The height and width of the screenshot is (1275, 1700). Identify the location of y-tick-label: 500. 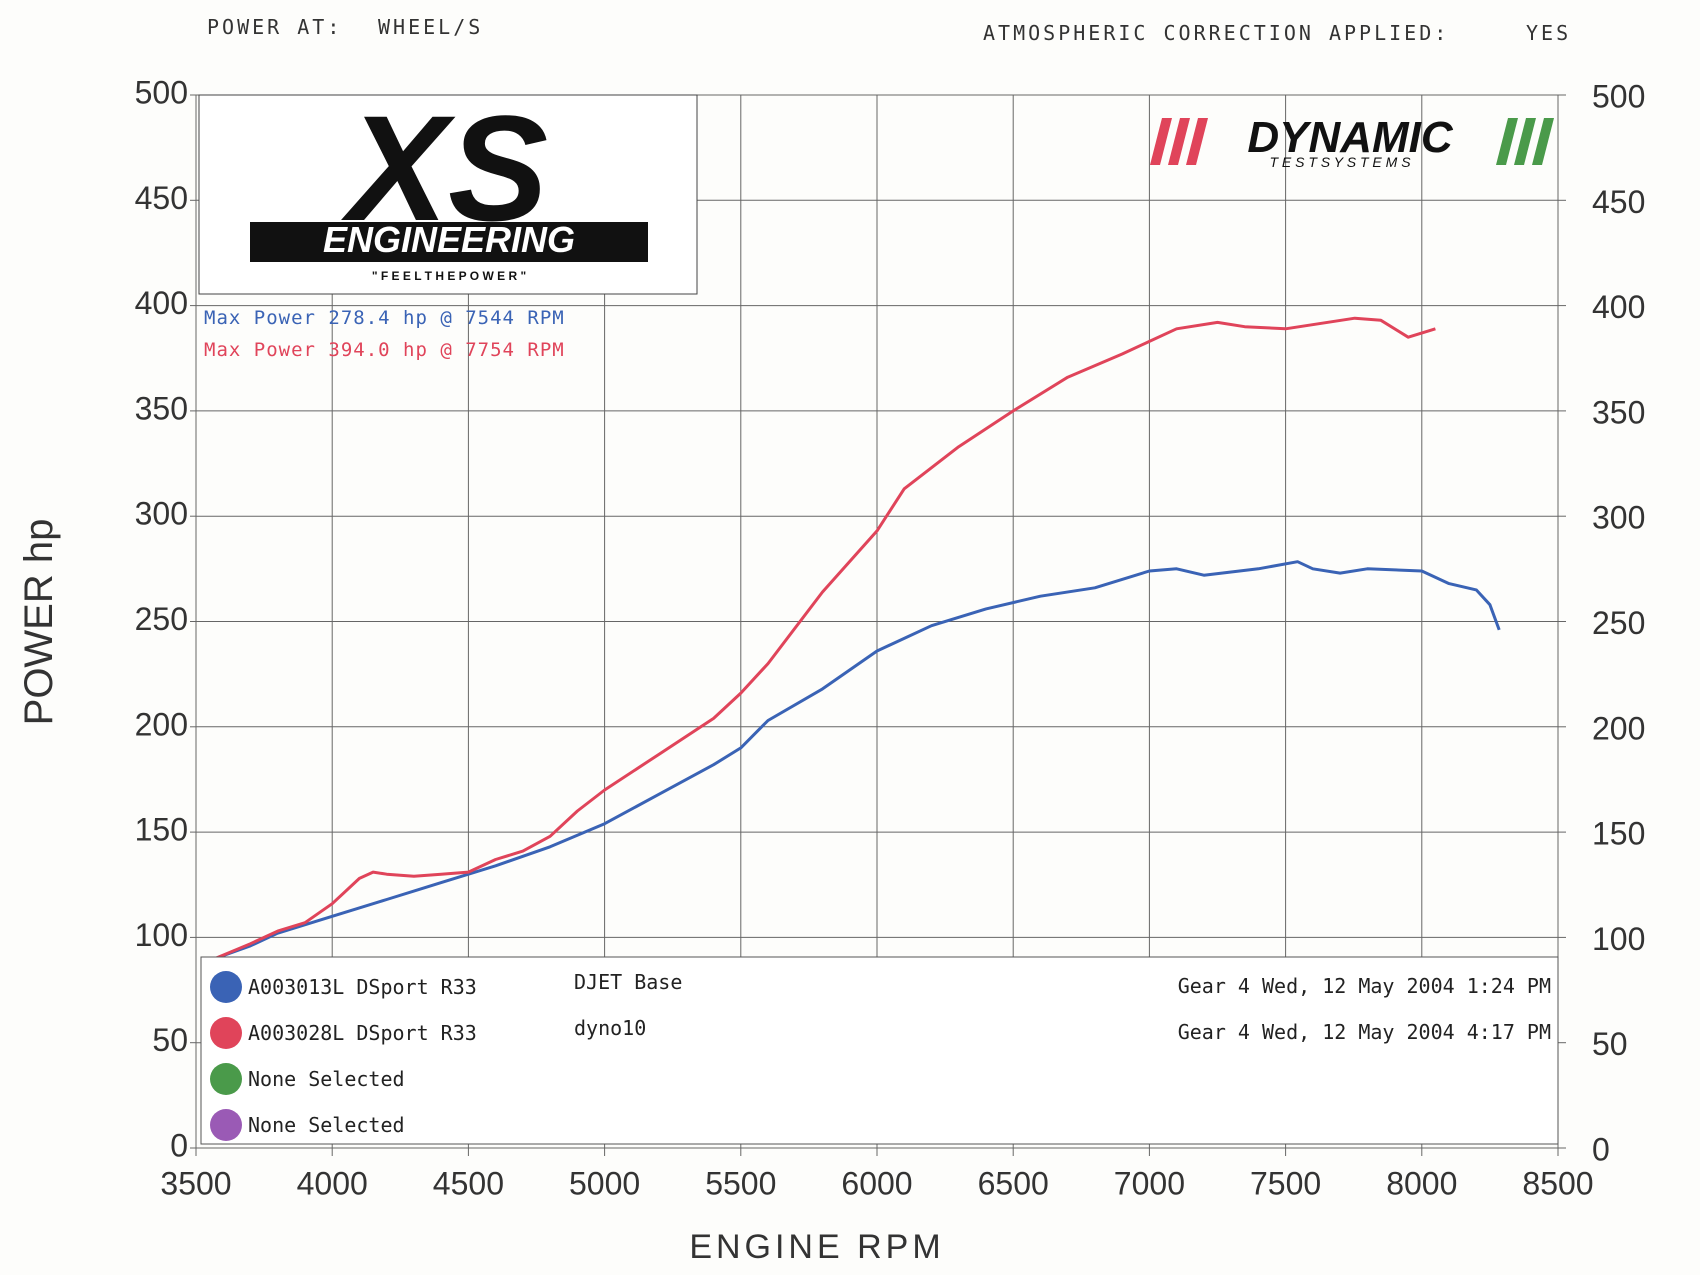
(161, 92).